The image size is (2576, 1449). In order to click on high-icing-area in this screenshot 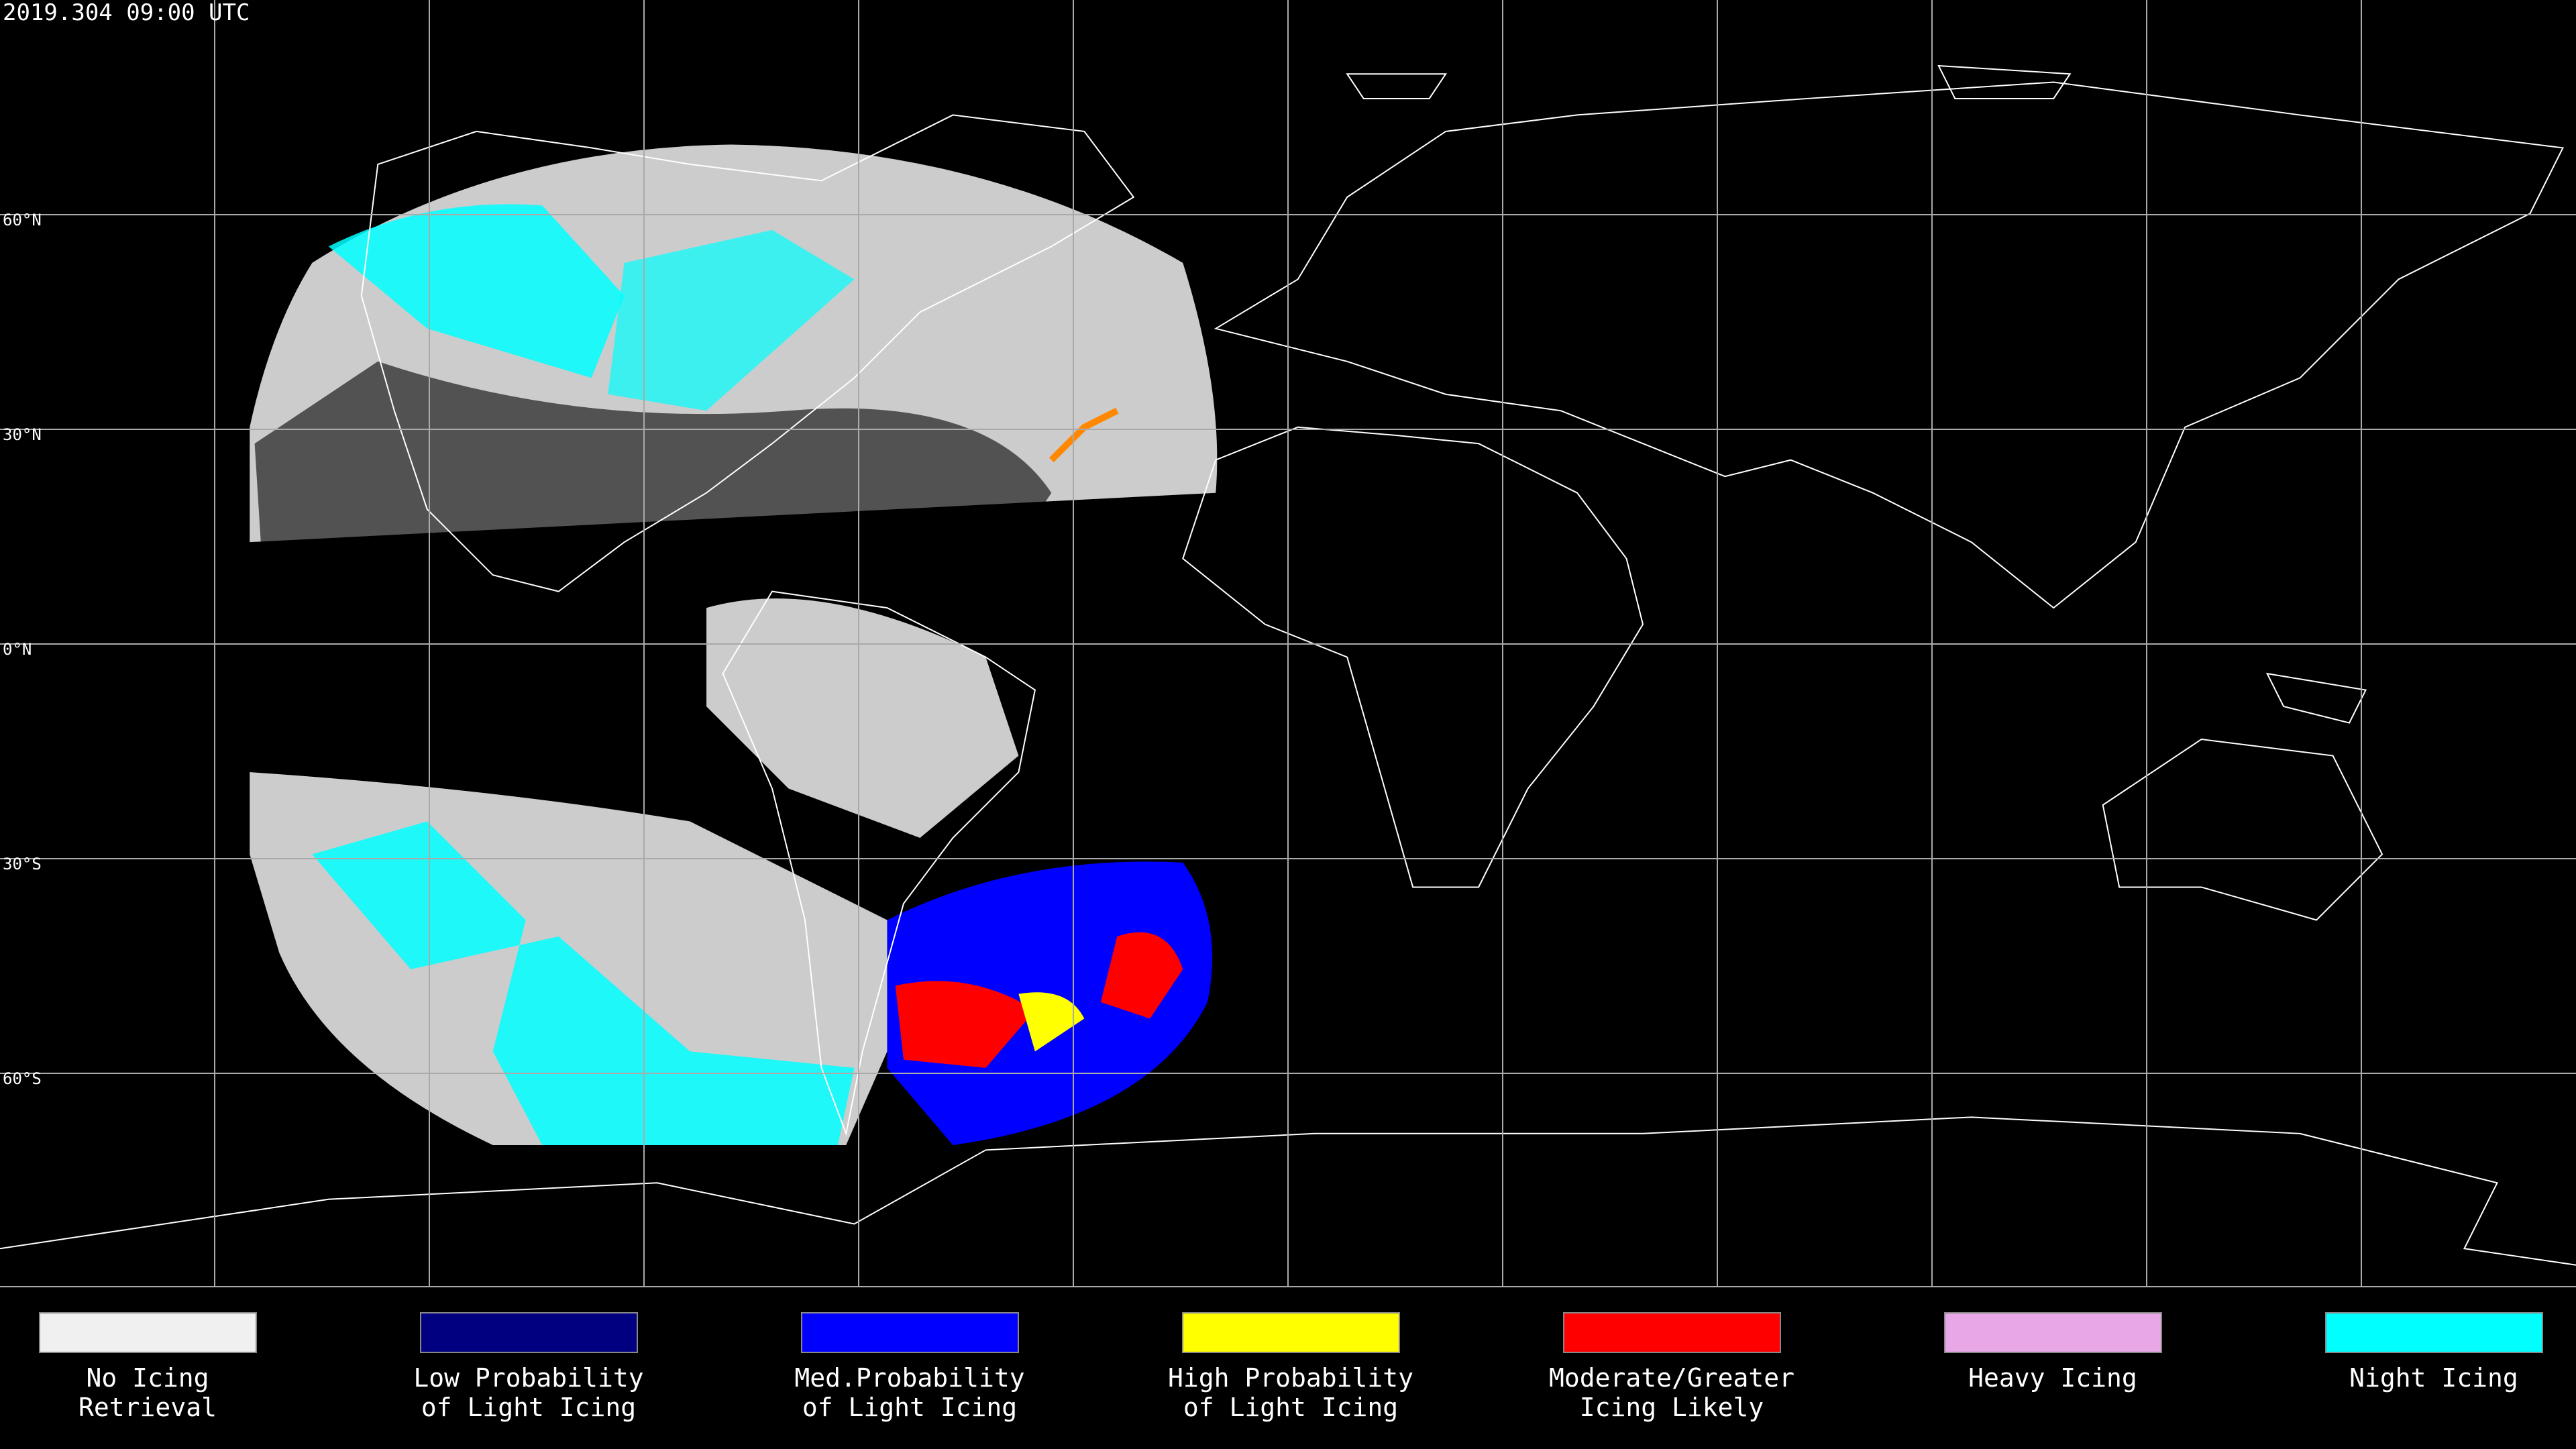, I will do `click(1051, 1022)`.